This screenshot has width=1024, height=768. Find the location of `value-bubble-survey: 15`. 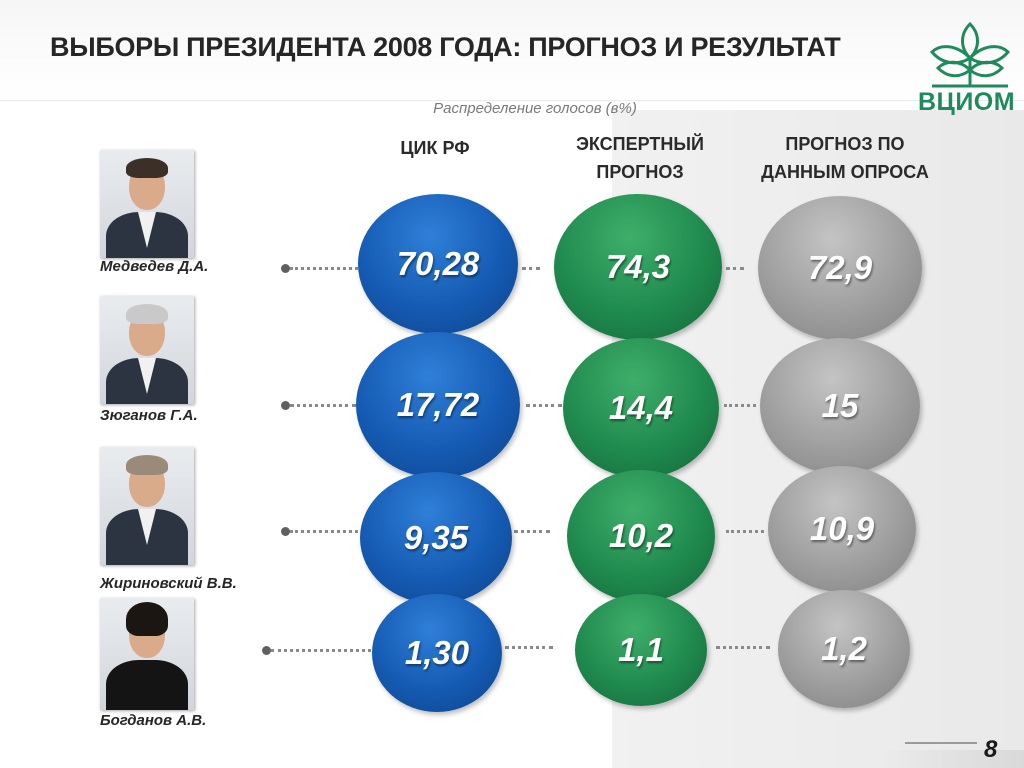

value-bubble-survey: 15 is located at coordinates (840, 406).